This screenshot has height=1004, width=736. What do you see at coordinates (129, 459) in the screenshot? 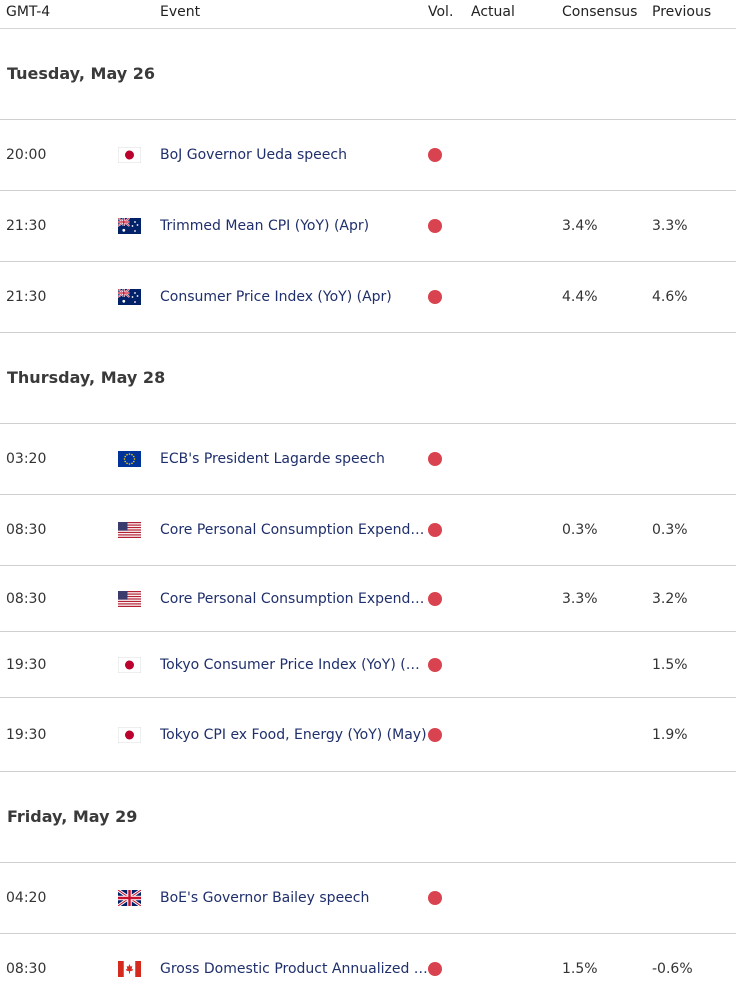
I see `eu-flag-icon` at bounding box center [129, 459].